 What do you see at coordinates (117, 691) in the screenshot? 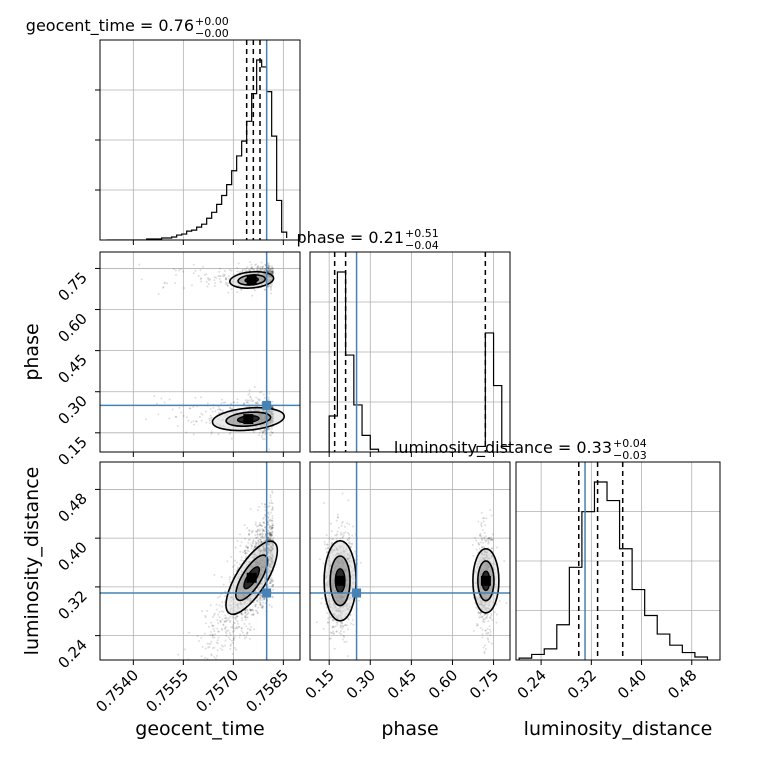
I see `x-tick-label-geocent_time: 0.7540` at bounding box center [117, 691].